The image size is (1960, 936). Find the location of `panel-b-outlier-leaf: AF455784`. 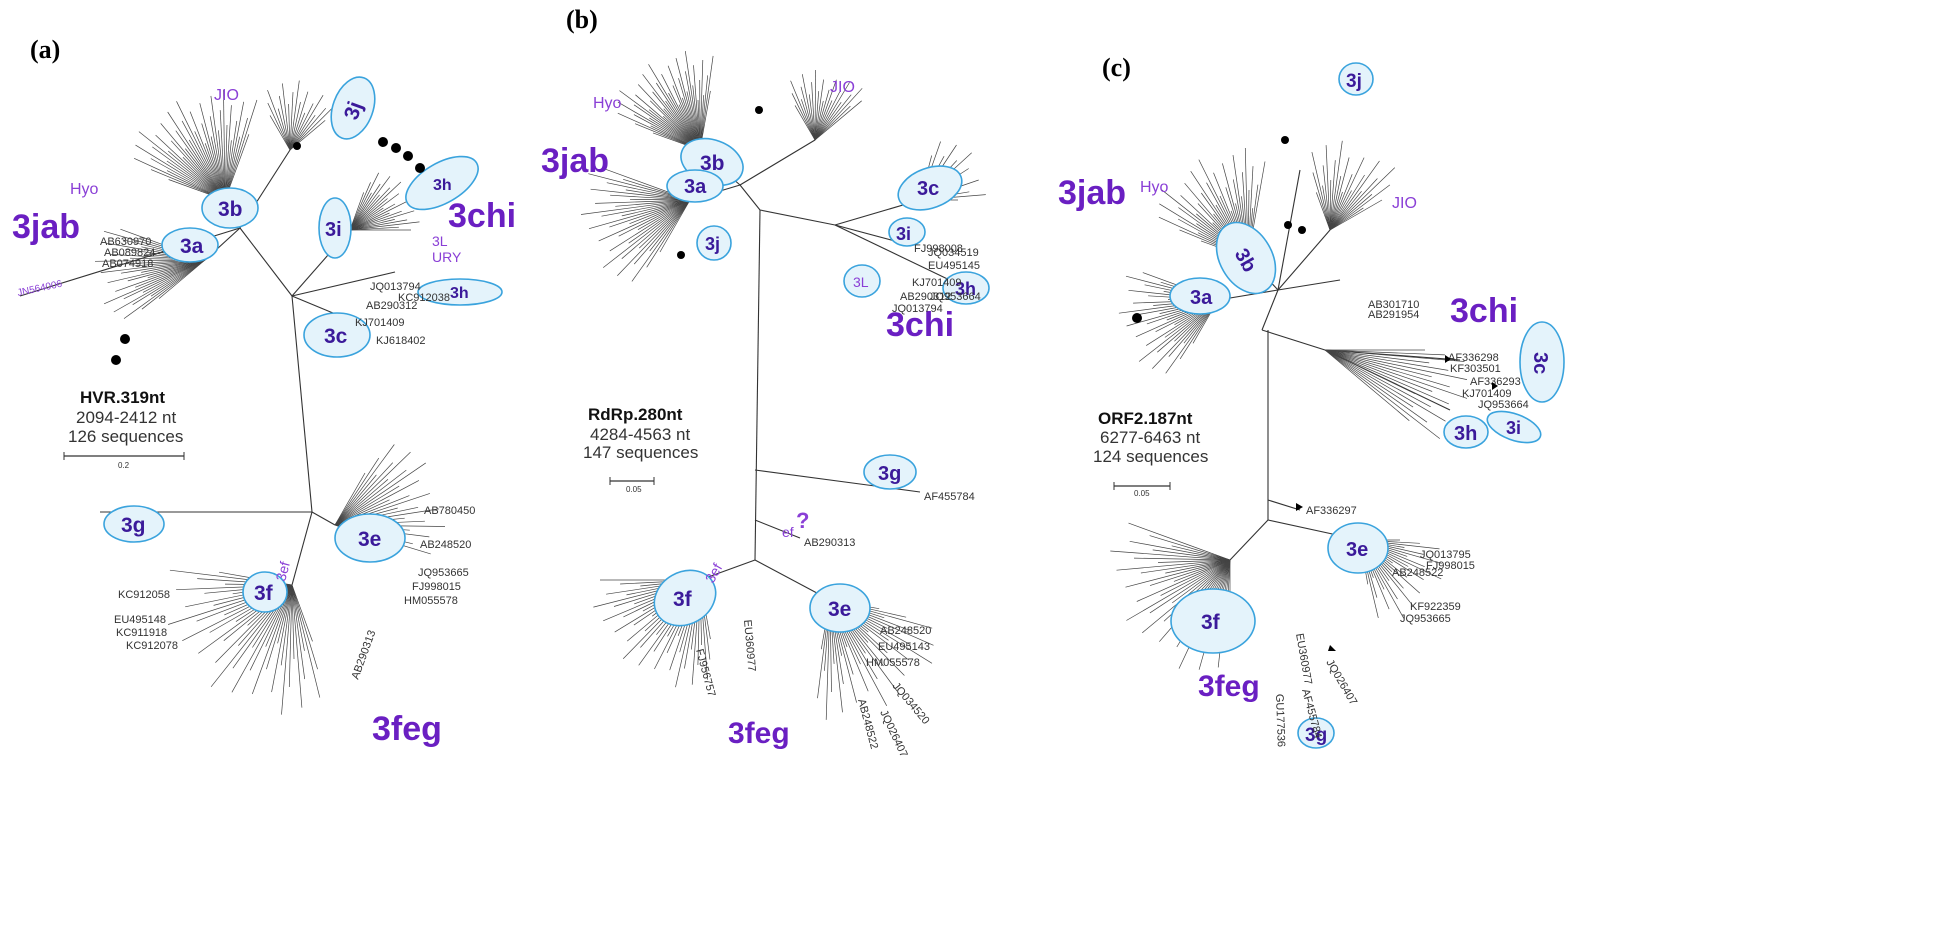

panel-b-outlier-leaf: AF455784 is located at coordinates (949, 497).